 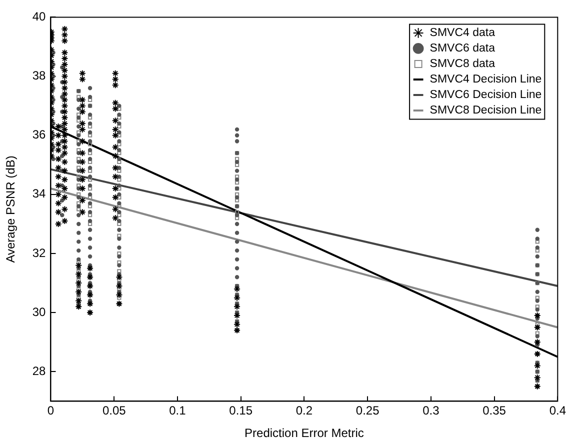 What do you see at coordinates (39, 135) in the screenshot?
I see `y-tick-label: 36` at bounding box center [39, 135].